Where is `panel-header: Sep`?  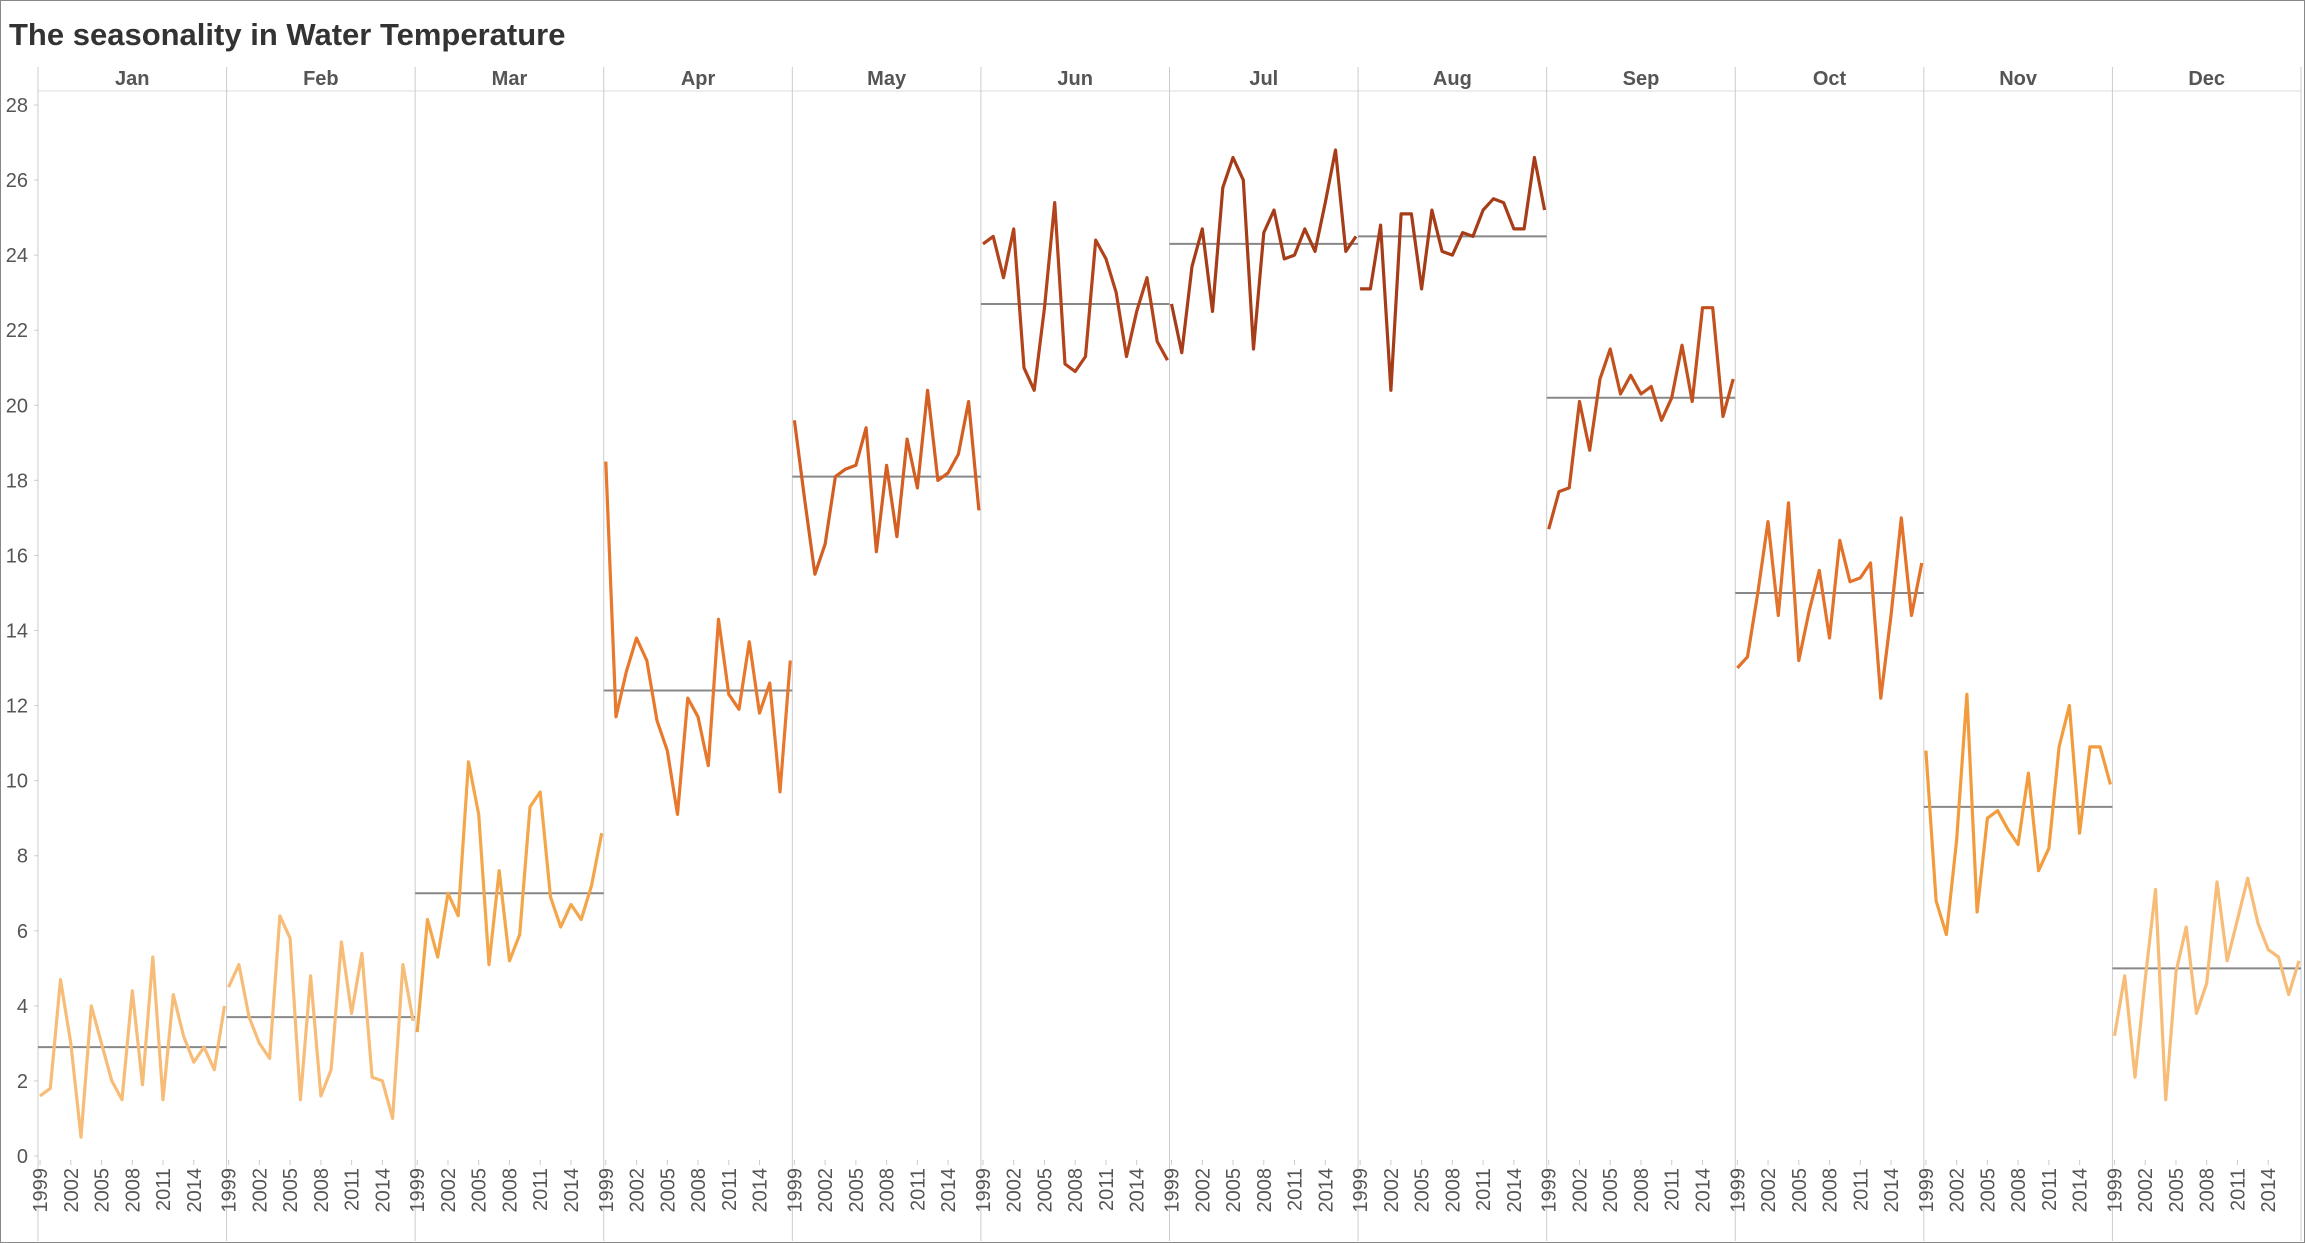
panel-header: Sep is located at coordinates (1641, 79).